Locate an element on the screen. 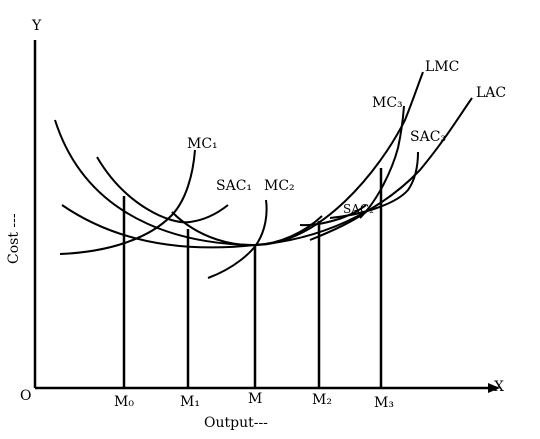 The image size is (540, 439). mc3-label: MC₃ is located at coordinates (387, 103).